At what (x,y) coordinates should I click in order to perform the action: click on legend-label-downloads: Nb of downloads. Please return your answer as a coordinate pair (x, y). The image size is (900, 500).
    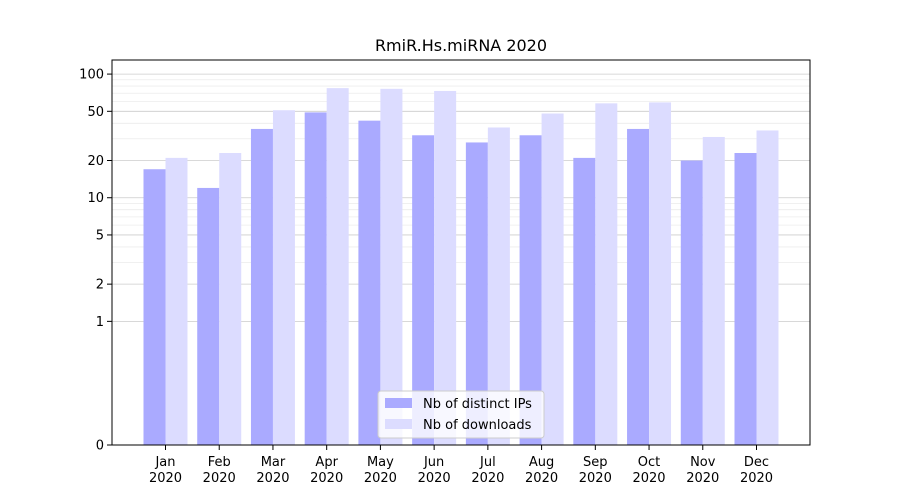
    Looking at the image, I should click on (477, 425).